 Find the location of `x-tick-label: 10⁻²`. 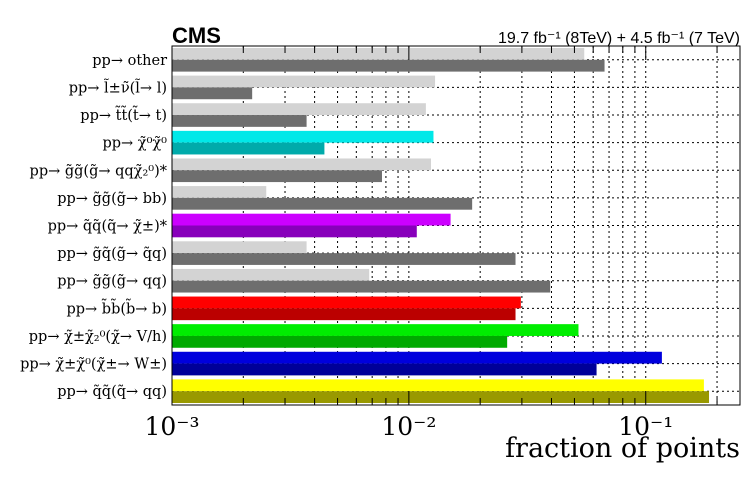

x-tick-label: 10⁻² is located at coordinates (408, 426).